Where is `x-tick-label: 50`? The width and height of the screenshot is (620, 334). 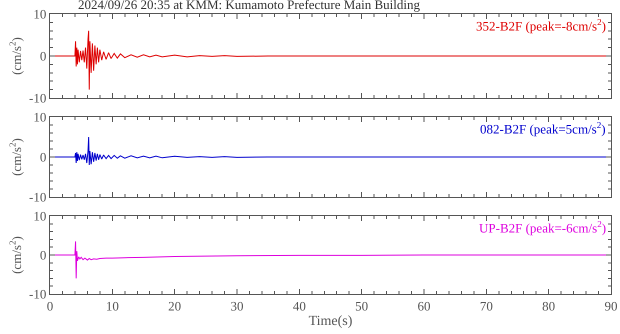
x-tick-label: 50 is located at coordinates (361, 306).